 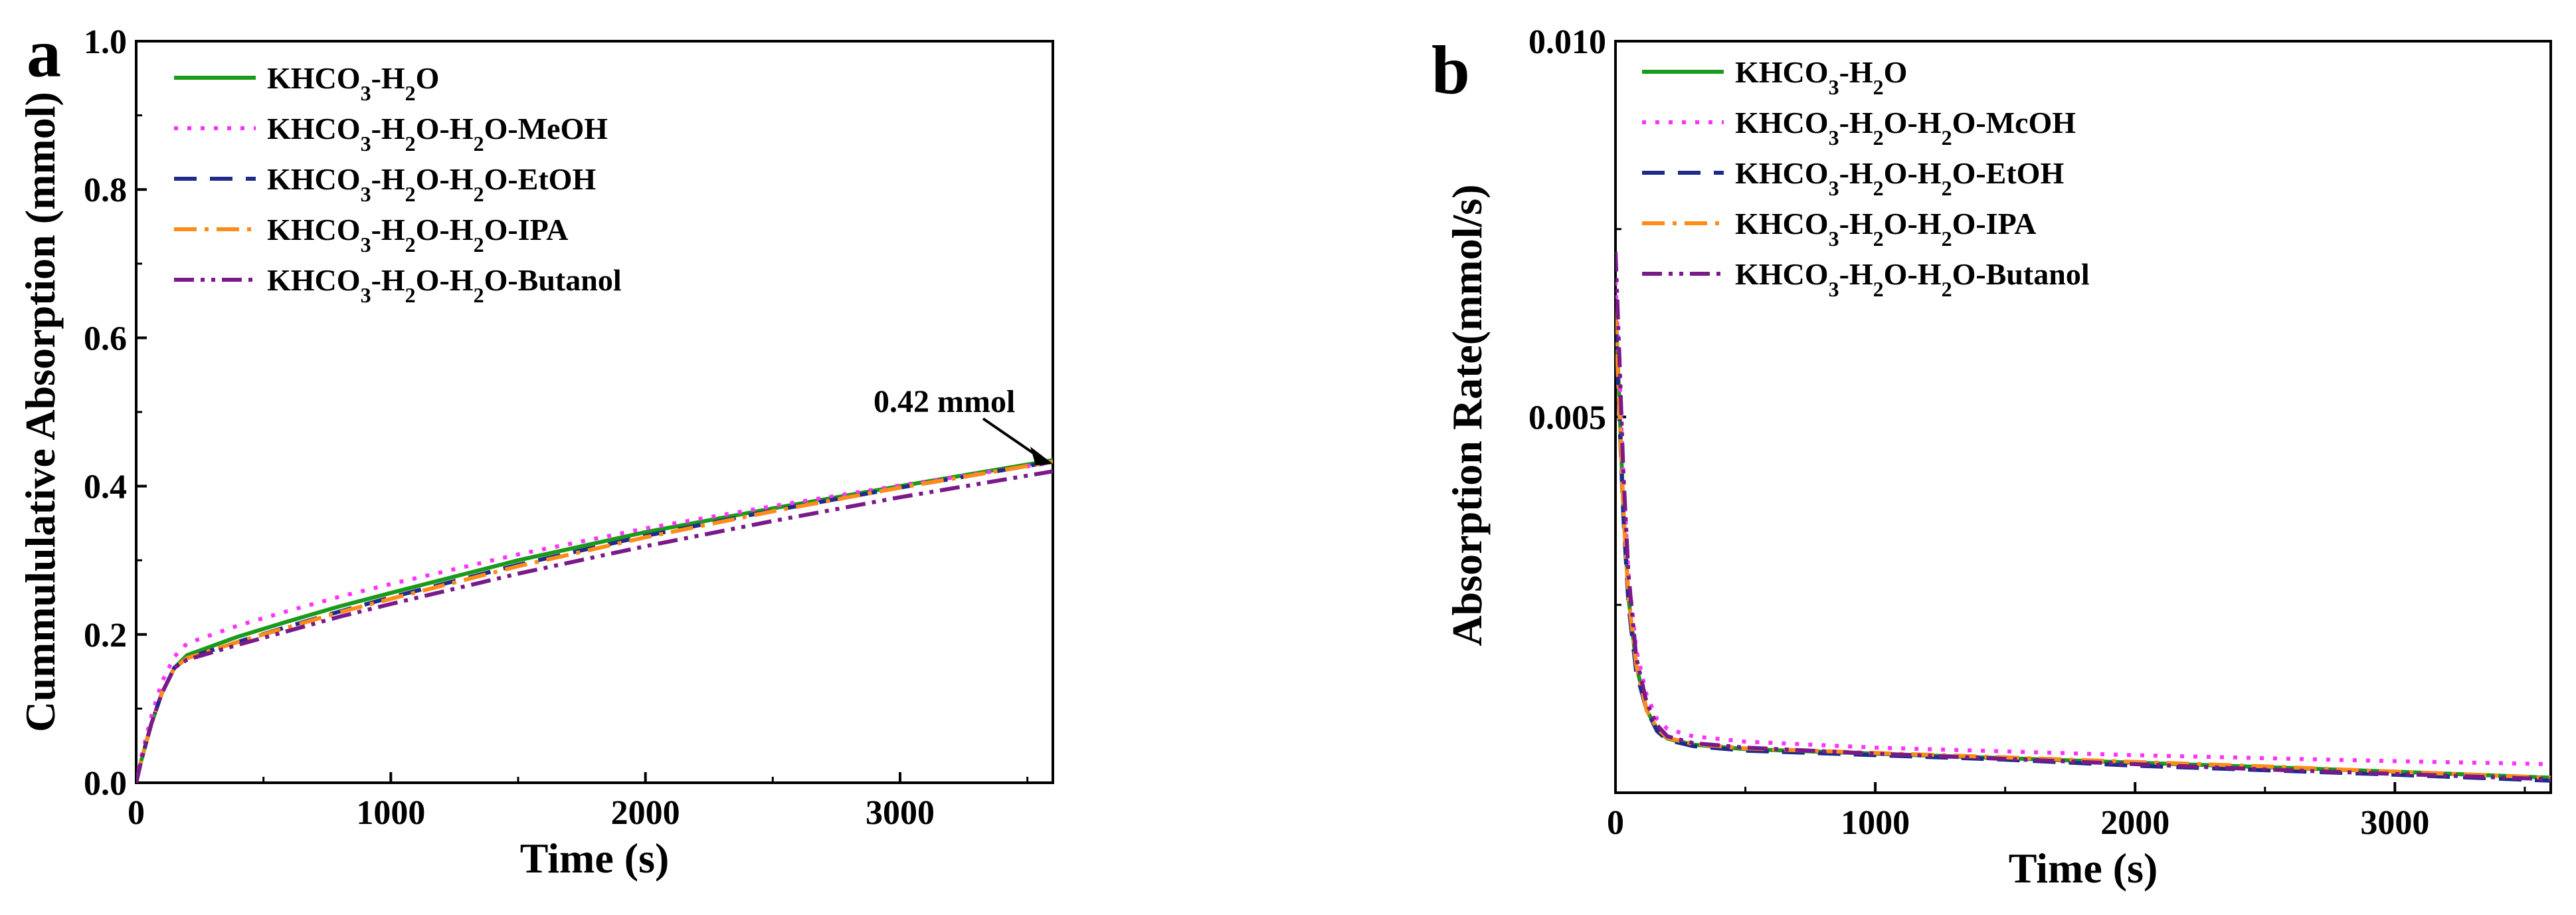 What do you see at coordinates (105, 42) in the screenshot?
I see `y-tick-label: 1.0` at bounding box center [105, 42].